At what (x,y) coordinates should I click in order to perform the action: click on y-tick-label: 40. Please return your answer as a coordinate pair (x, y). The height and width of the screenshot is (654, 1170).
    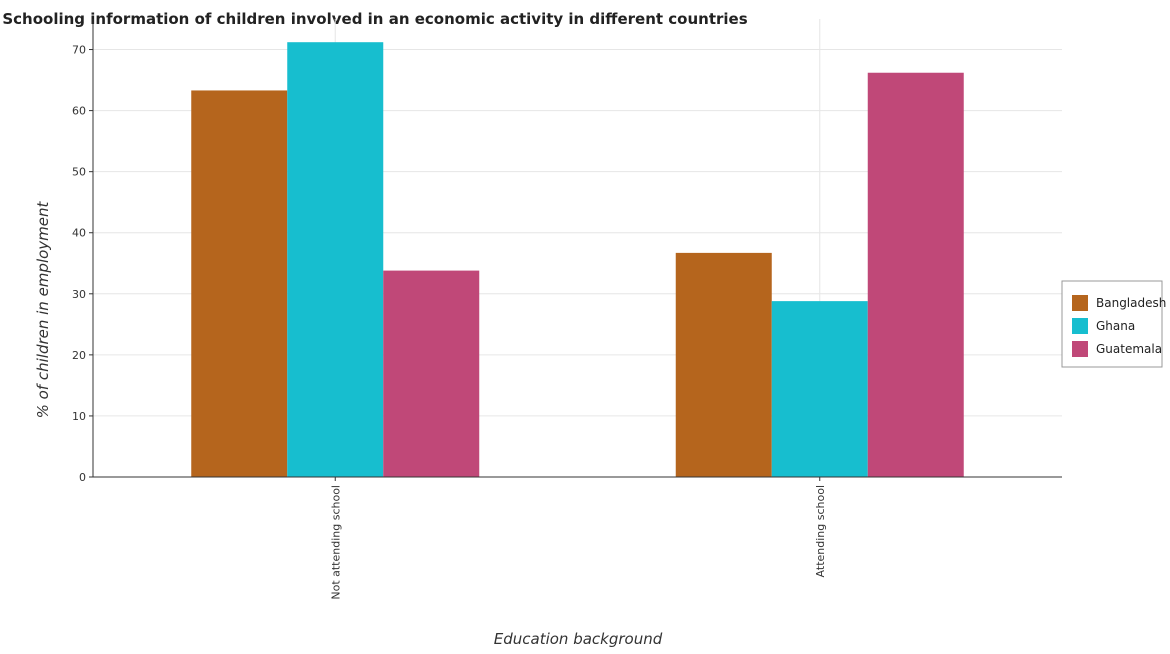
    Looking at the image, I should click on (79, 233).